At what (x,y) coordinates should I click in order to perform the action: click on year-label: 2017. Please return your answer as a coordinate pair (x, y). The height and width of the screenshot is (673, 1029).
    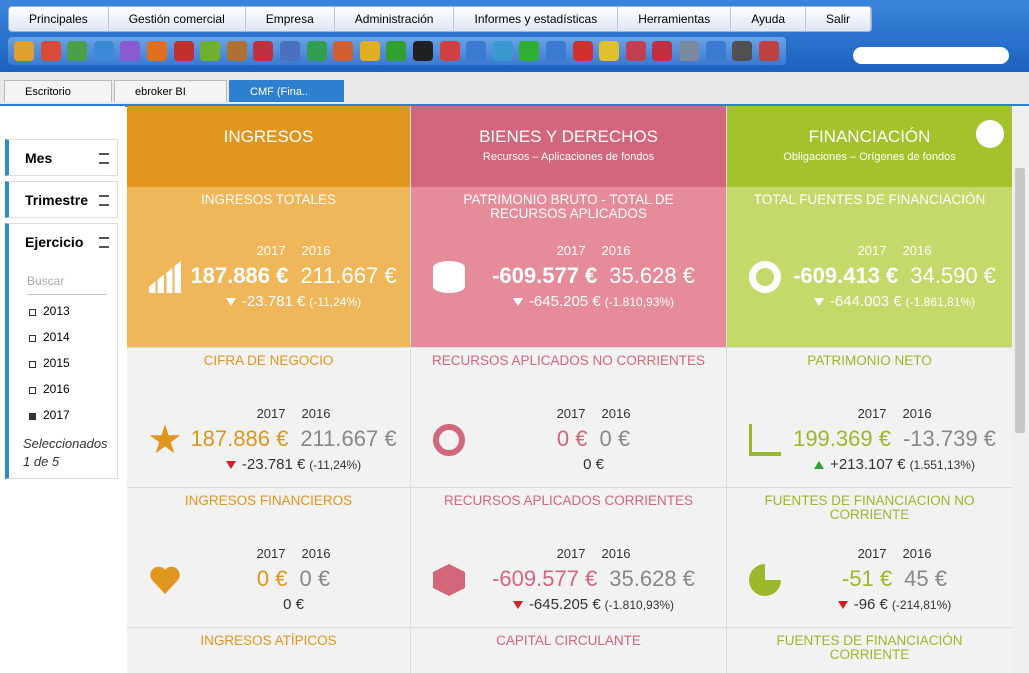
    Looking at the image, I should click on (571, 413).